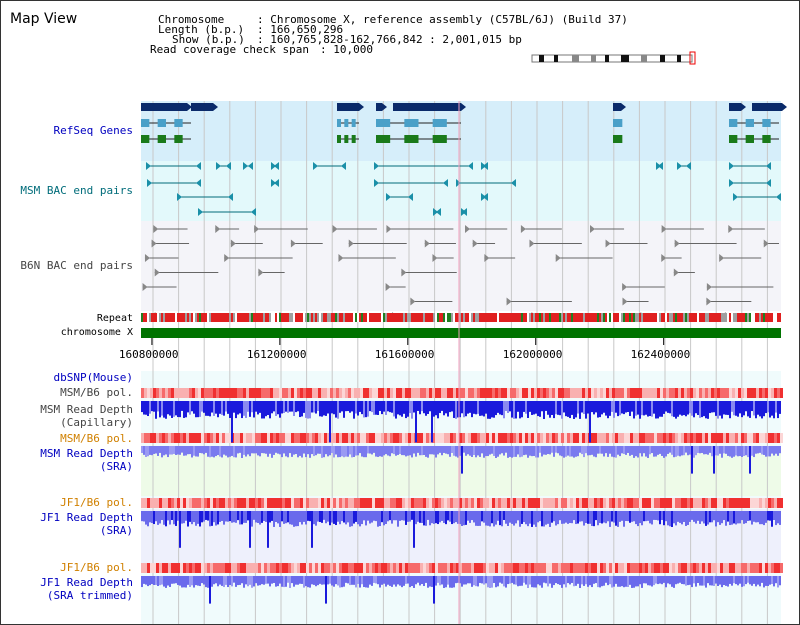 The height and width of the screenshot is (625, 800). I want to click on track-label-jf1-b6-pol-2: JF1/B6 pol., so click(96, 567).